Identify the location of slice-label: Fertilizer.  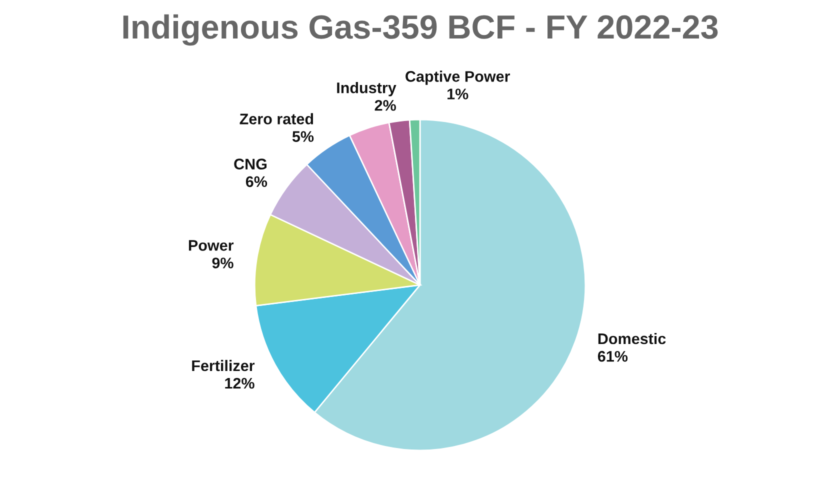
(223, 366).